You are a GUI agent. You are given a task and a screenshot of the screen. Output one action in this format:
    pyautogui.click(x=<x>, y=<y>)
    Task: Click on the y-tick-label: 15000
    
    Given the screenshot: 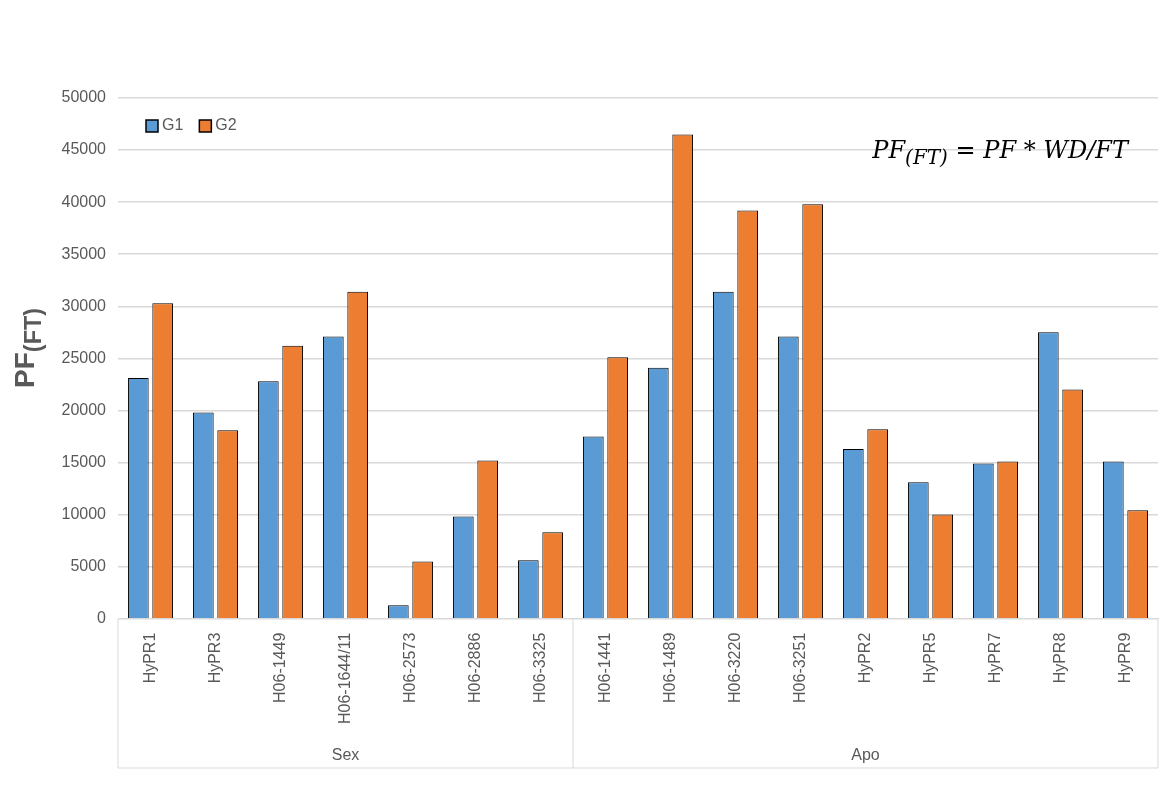 What is the action you would take?
    pyautogui.click(x=84, y=461)
    